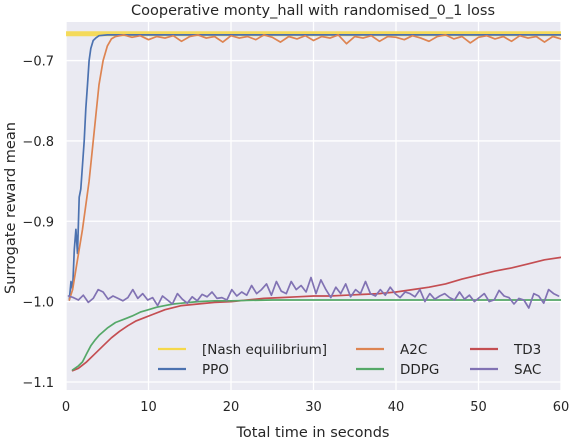  I want to click on y-tick-label: −0.8, so click(38, 142).